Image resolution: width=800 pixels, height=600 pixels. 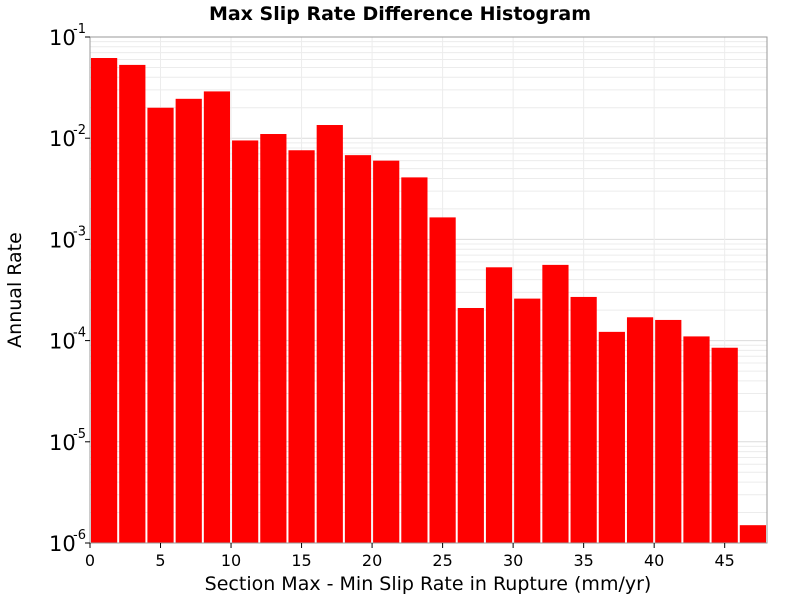 What do you see at coordinates (301, 560) in the screenshot?
I see `x-tick-label: 15` at bounding box center [301, 560].